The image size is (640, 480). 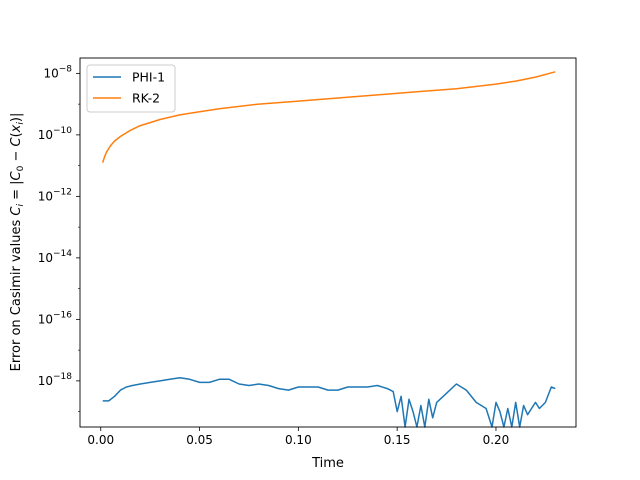 What do you see at coordinates (496, 440) in the screenshot?
I see `x-tick-label: 0.20` at bounding box center [496, 440].